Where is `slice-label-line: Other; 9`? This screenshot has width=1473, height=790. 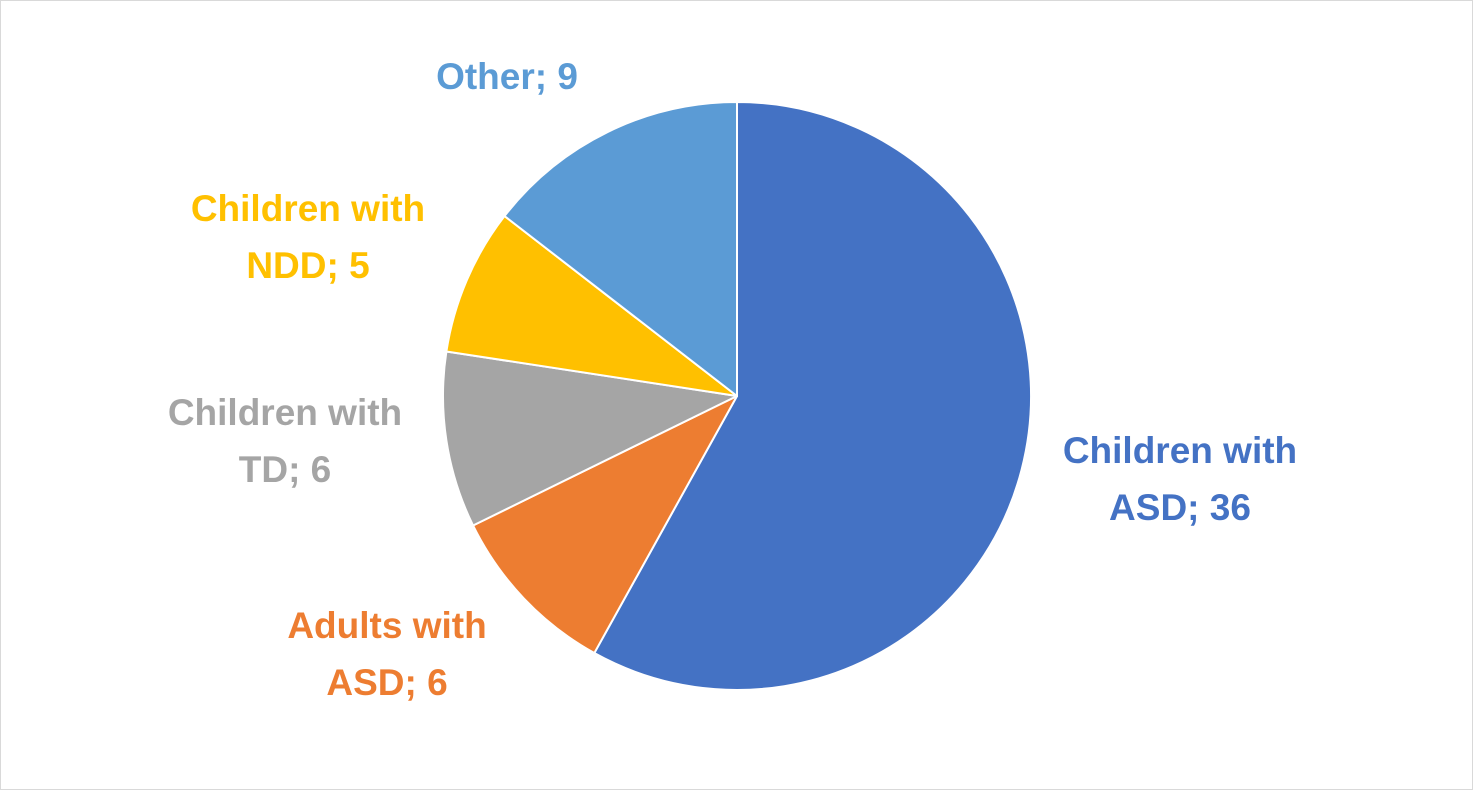 slice-label-line: Other; 9 is located at coordinates (507, 76).